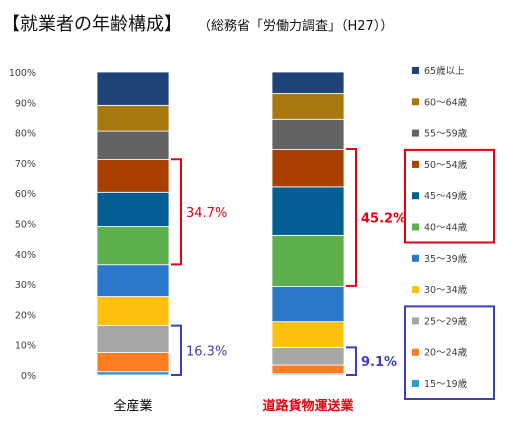 The width and height of the screenshot is (505, 430). What do you see at coordinates (308, 406) in the screenshot?
I see `category-label: 道路貨物運送業` at bounding box center [308, 406].